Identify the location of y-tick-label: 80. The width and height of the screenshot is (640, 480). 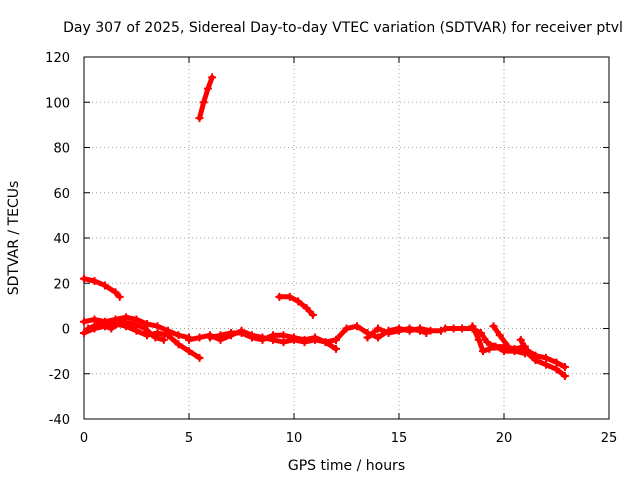
(61, 149).